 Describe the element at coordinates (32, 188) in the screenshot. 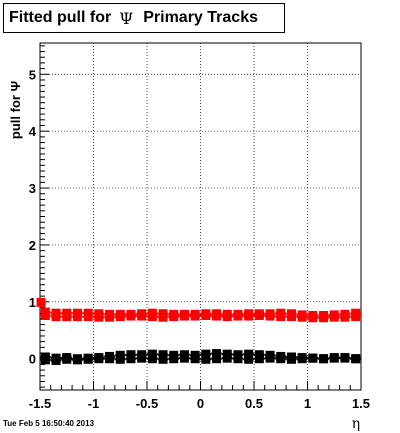

I see `y-tick-label: 3` at that location.